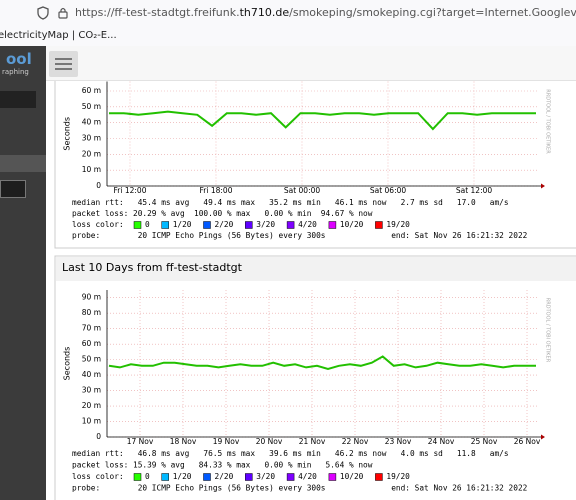 The height and width of the screenshot is (500, 576). I want to click on x-tick-label: 21 Nov, so click(312, 441).